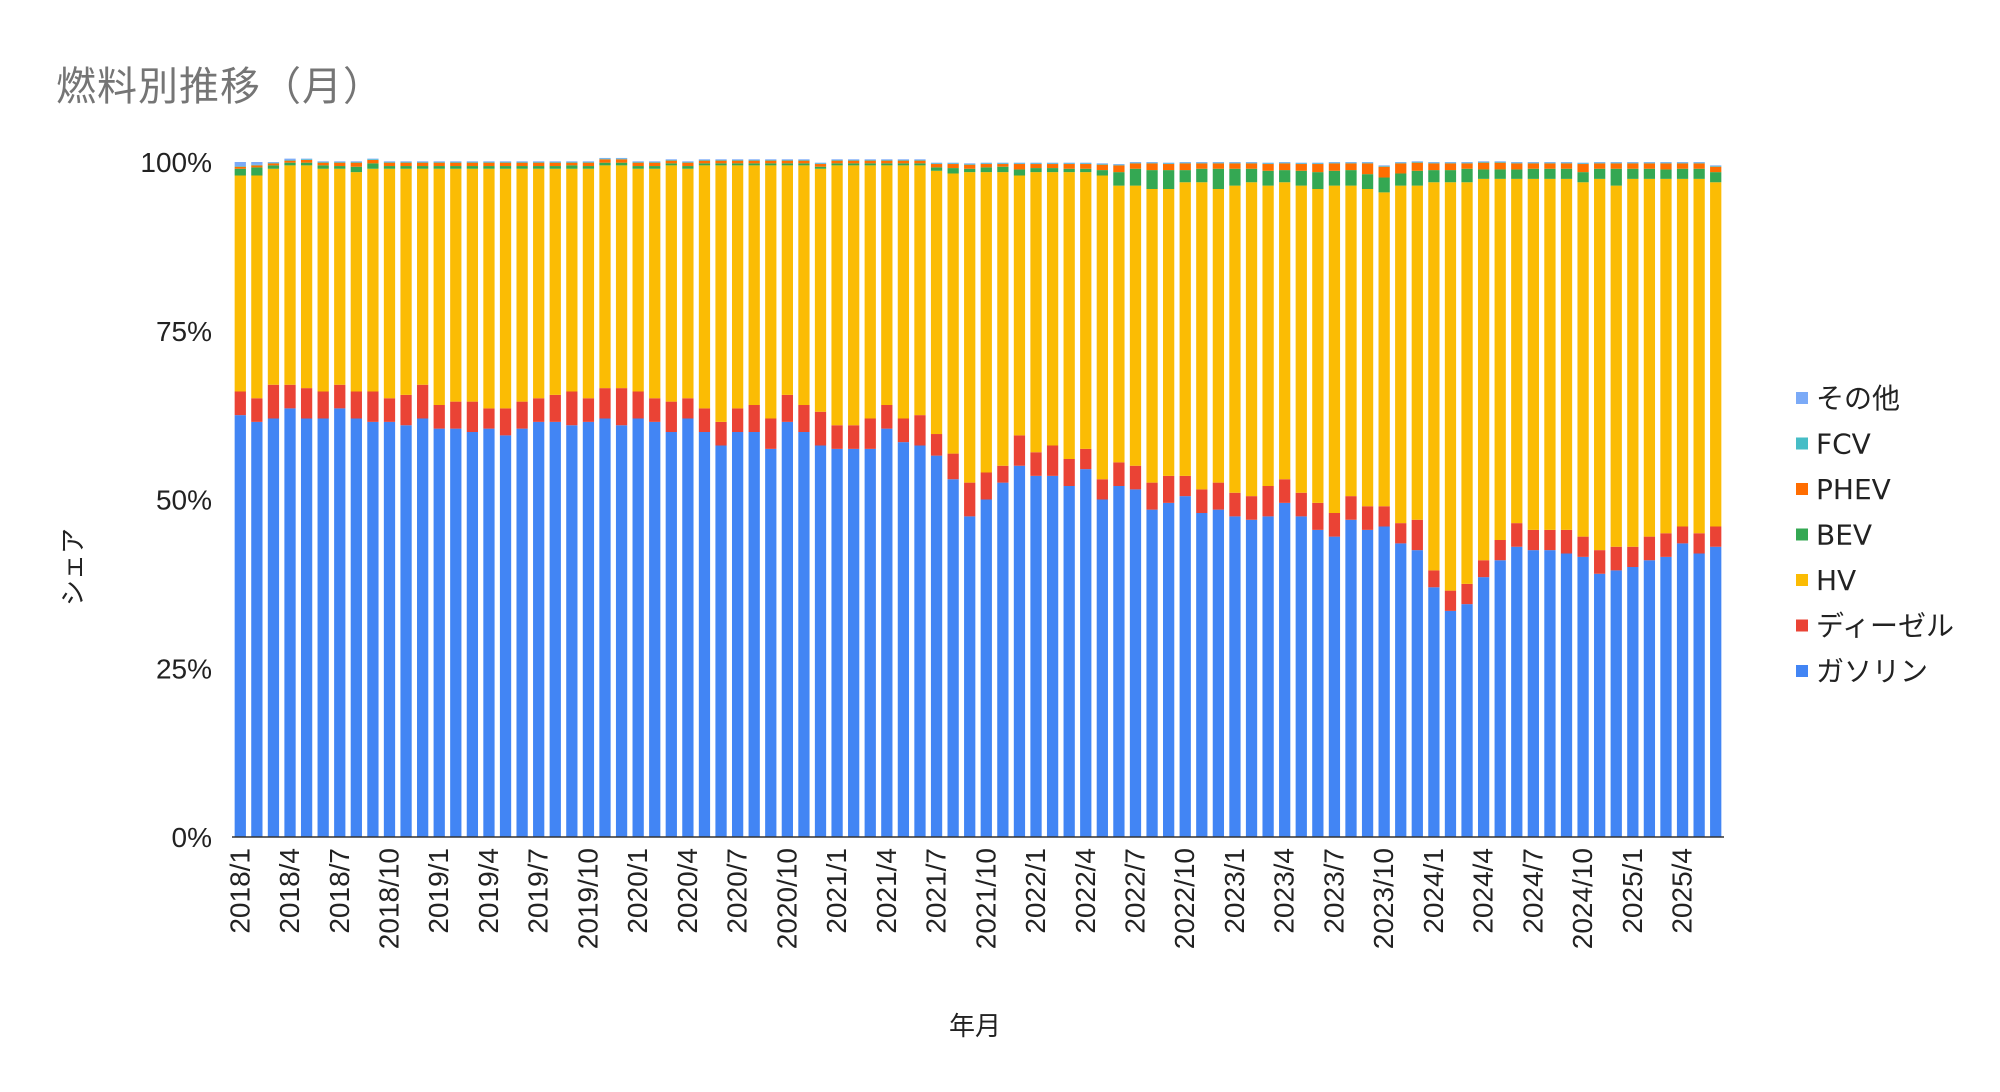  Describe the element at coordinates (1885, 626) in the screenshot. I see `legend-label: ディーゼル` at that location.